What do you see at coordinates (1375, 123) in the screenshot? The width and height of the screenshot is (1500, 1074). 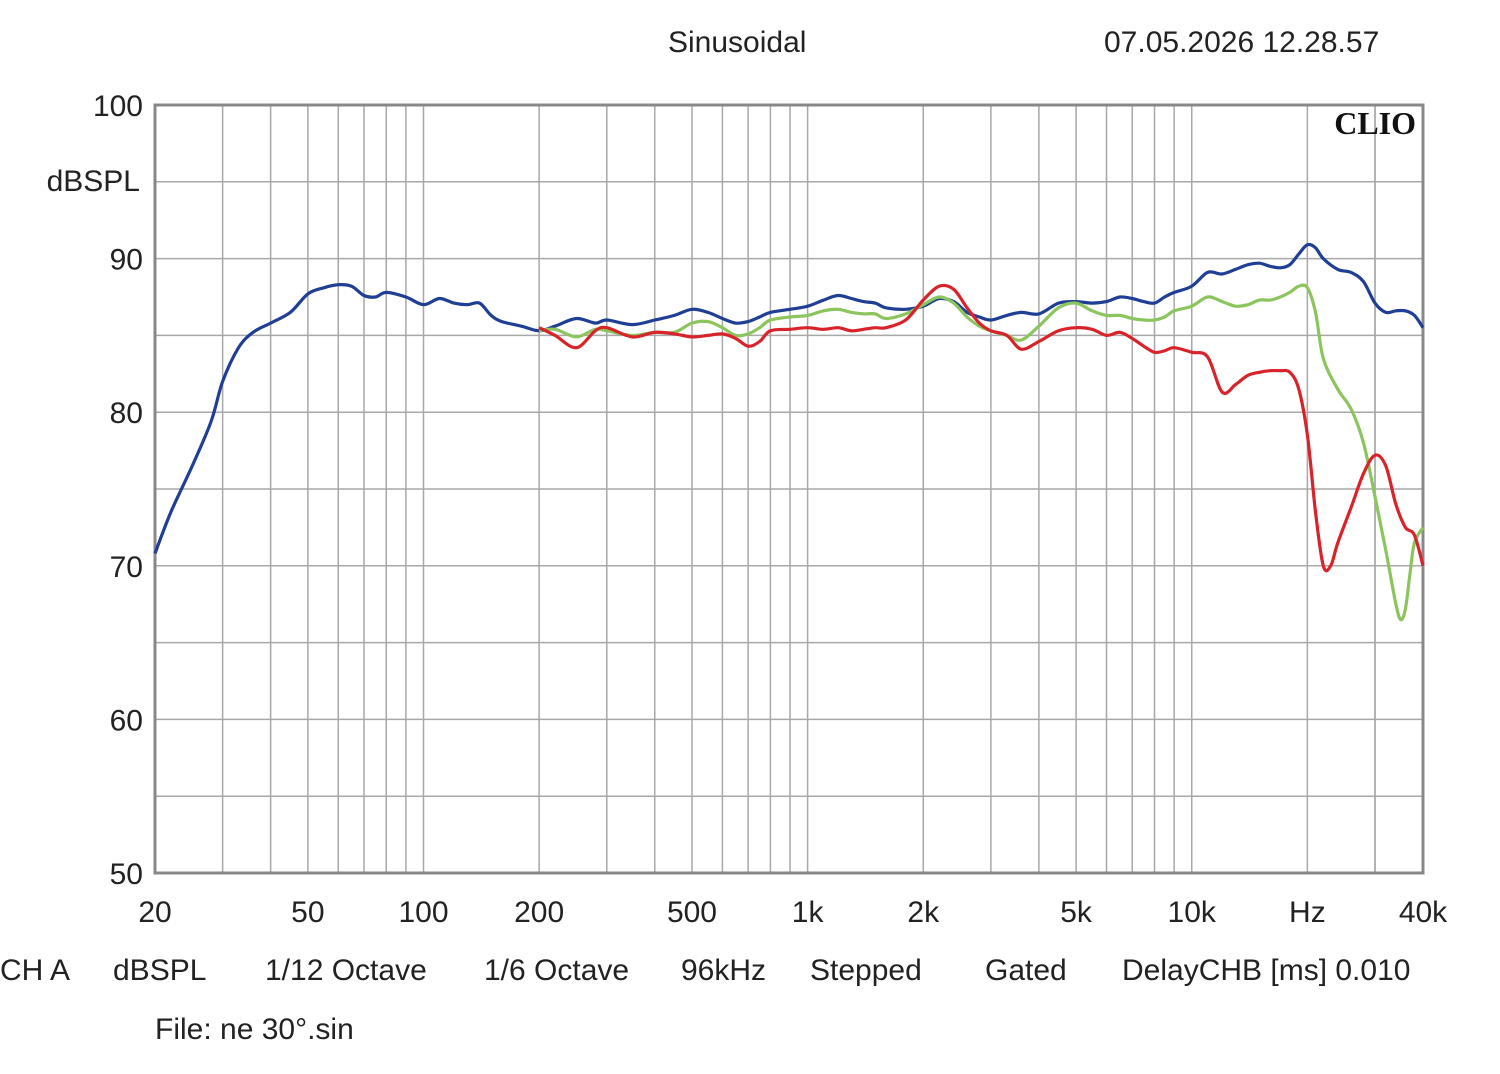 I see `clio-brand-label: CLIO` at bounding box center [1375, 123].